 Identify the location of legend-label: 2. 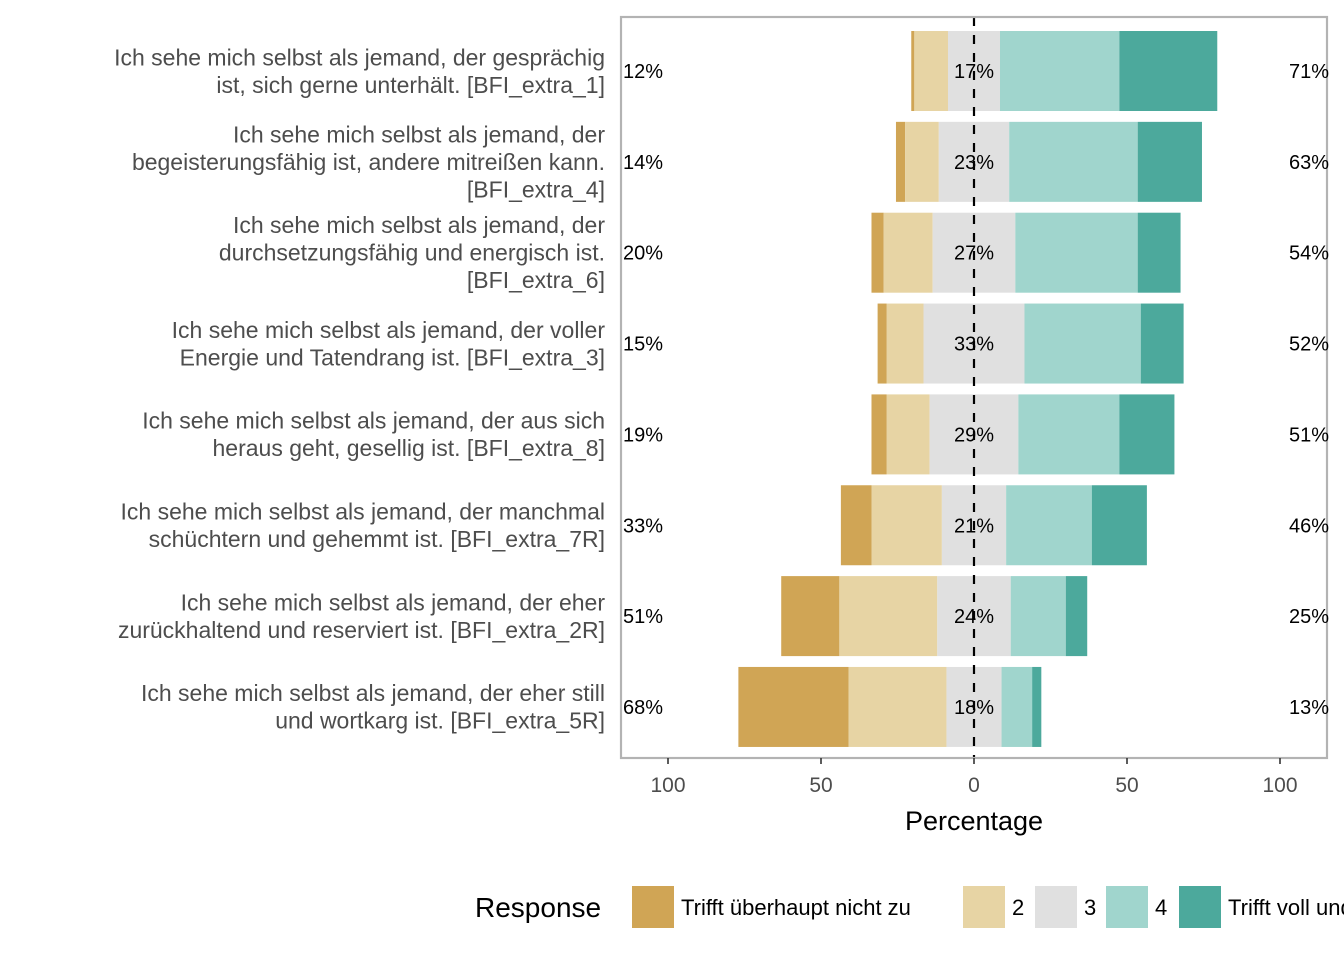
(1018, 907).